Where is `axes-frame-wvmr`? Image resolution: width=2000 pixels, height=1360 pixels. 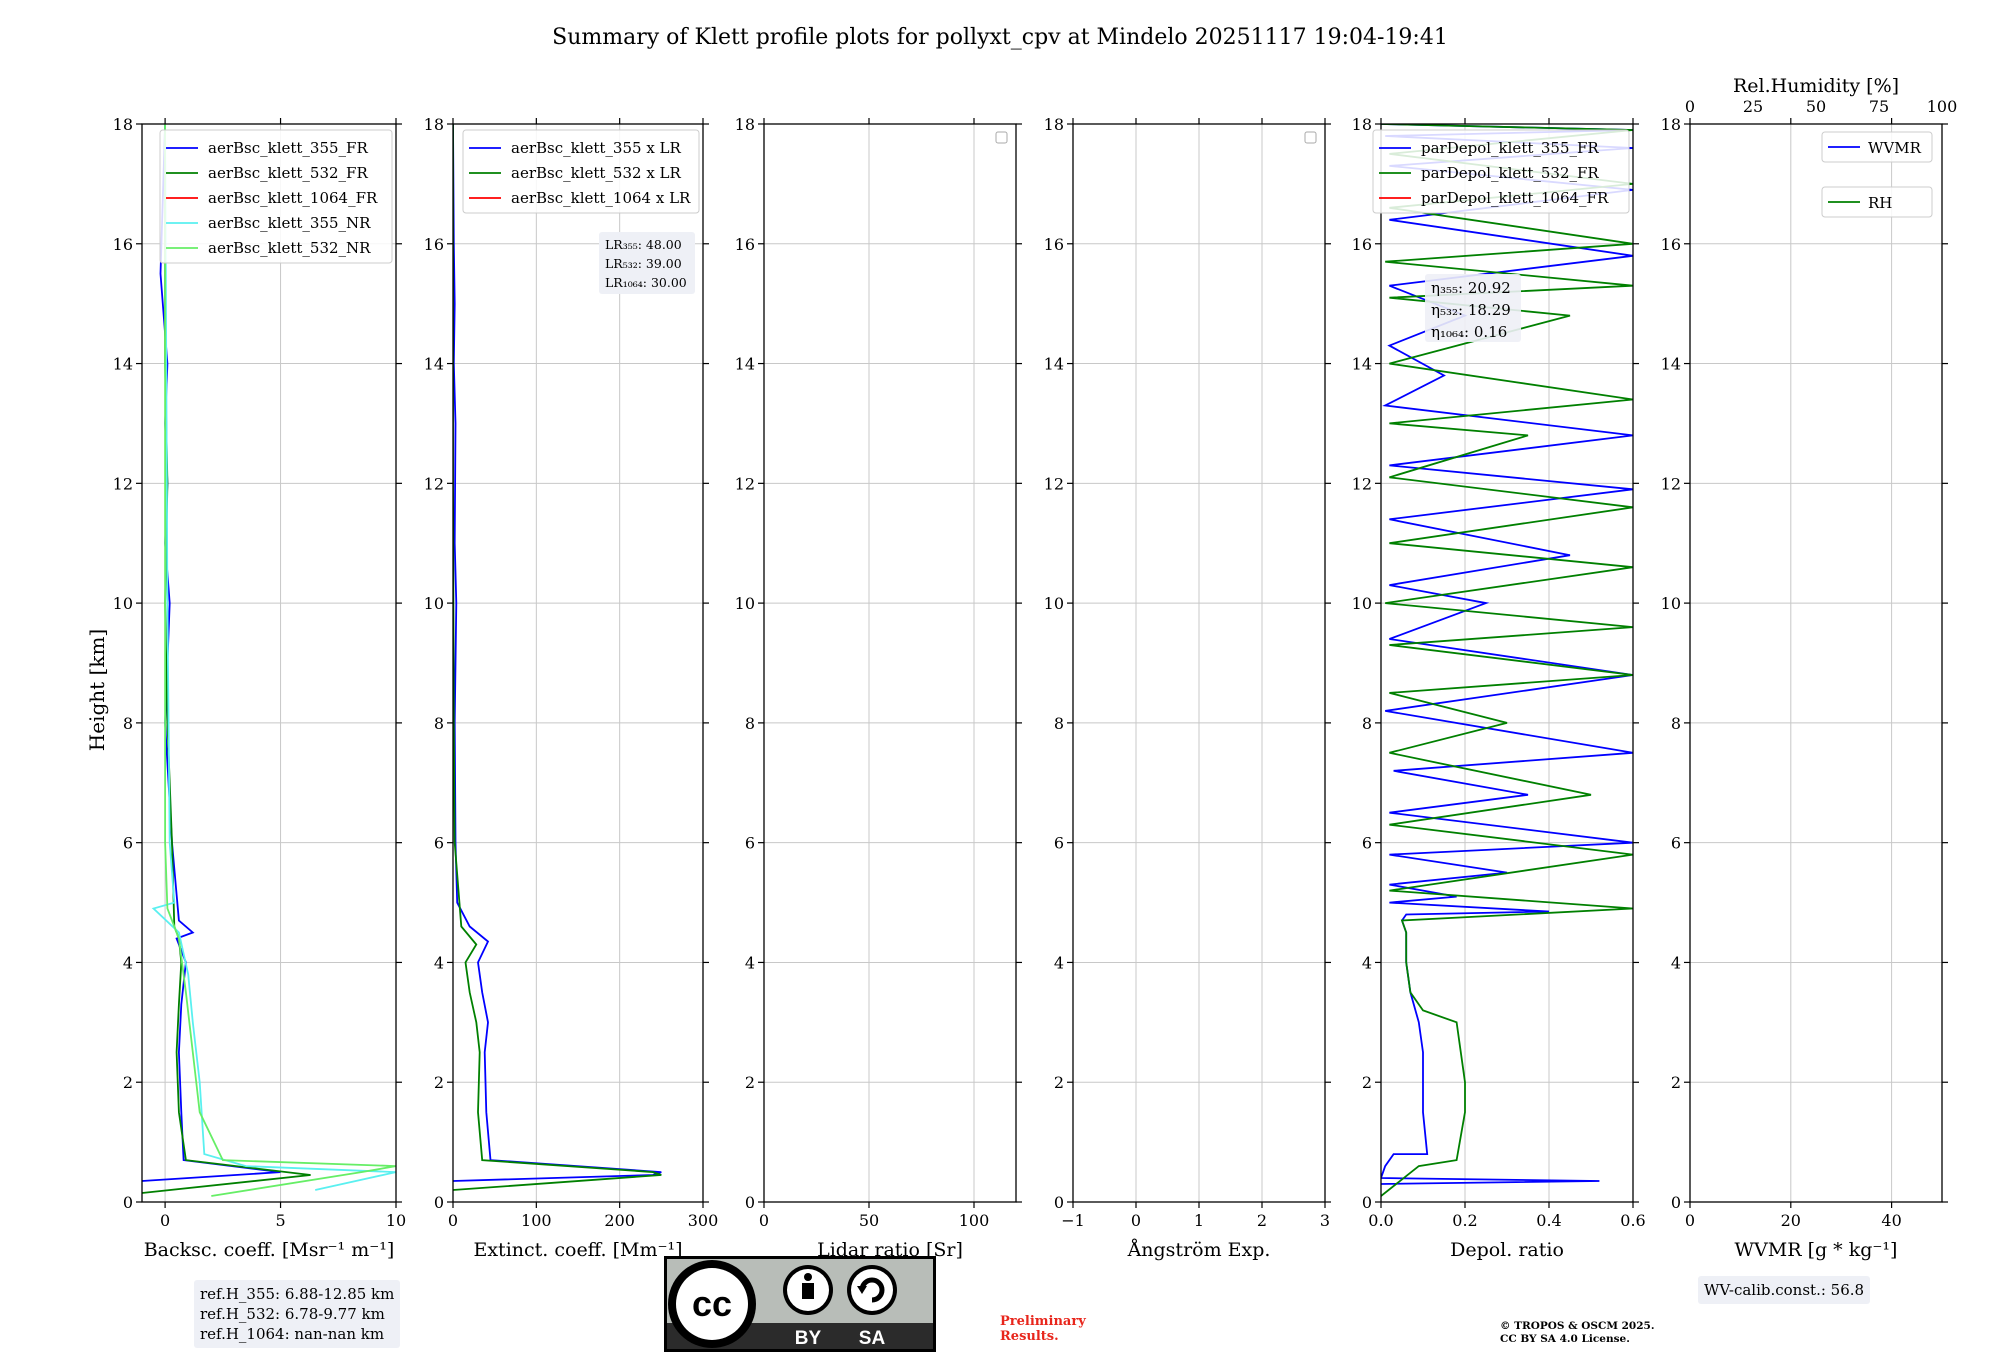
axes-frame-wvmr is located at coordinates (1816, 663).